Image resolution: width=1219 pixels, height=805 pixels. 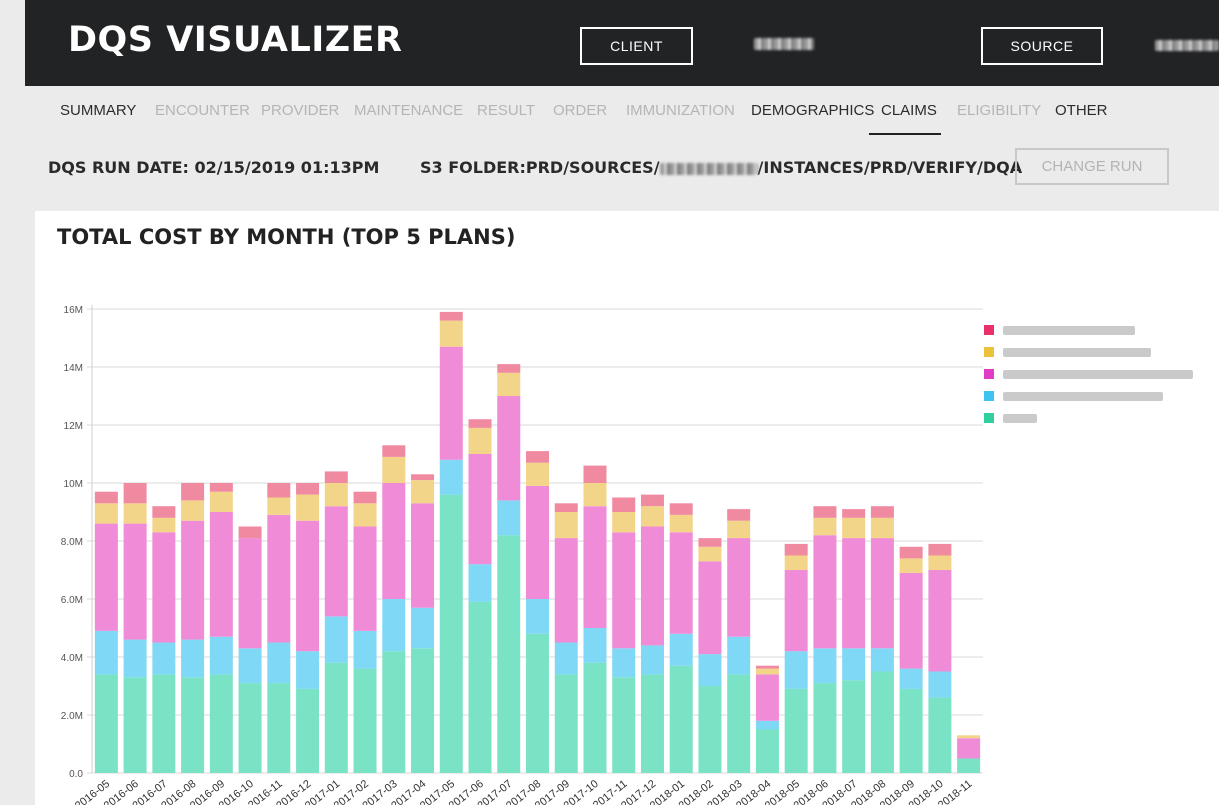 What do you see at coordinates (1092, 166) in the screenshot?
I see `change-run-button: CHANGE RUN` at bounding box center [1092, 166].